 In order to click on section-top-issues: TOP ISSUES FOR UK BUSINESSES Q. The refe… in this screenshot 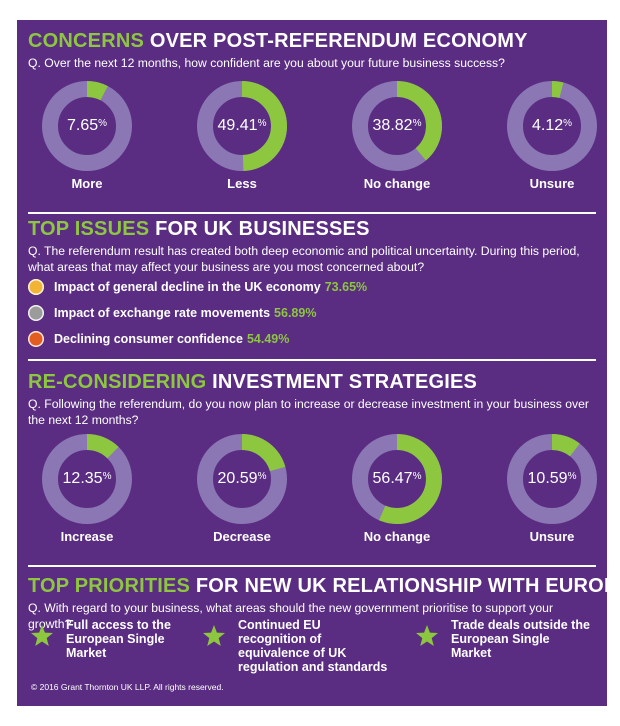, I will do `click(313, 246)`.